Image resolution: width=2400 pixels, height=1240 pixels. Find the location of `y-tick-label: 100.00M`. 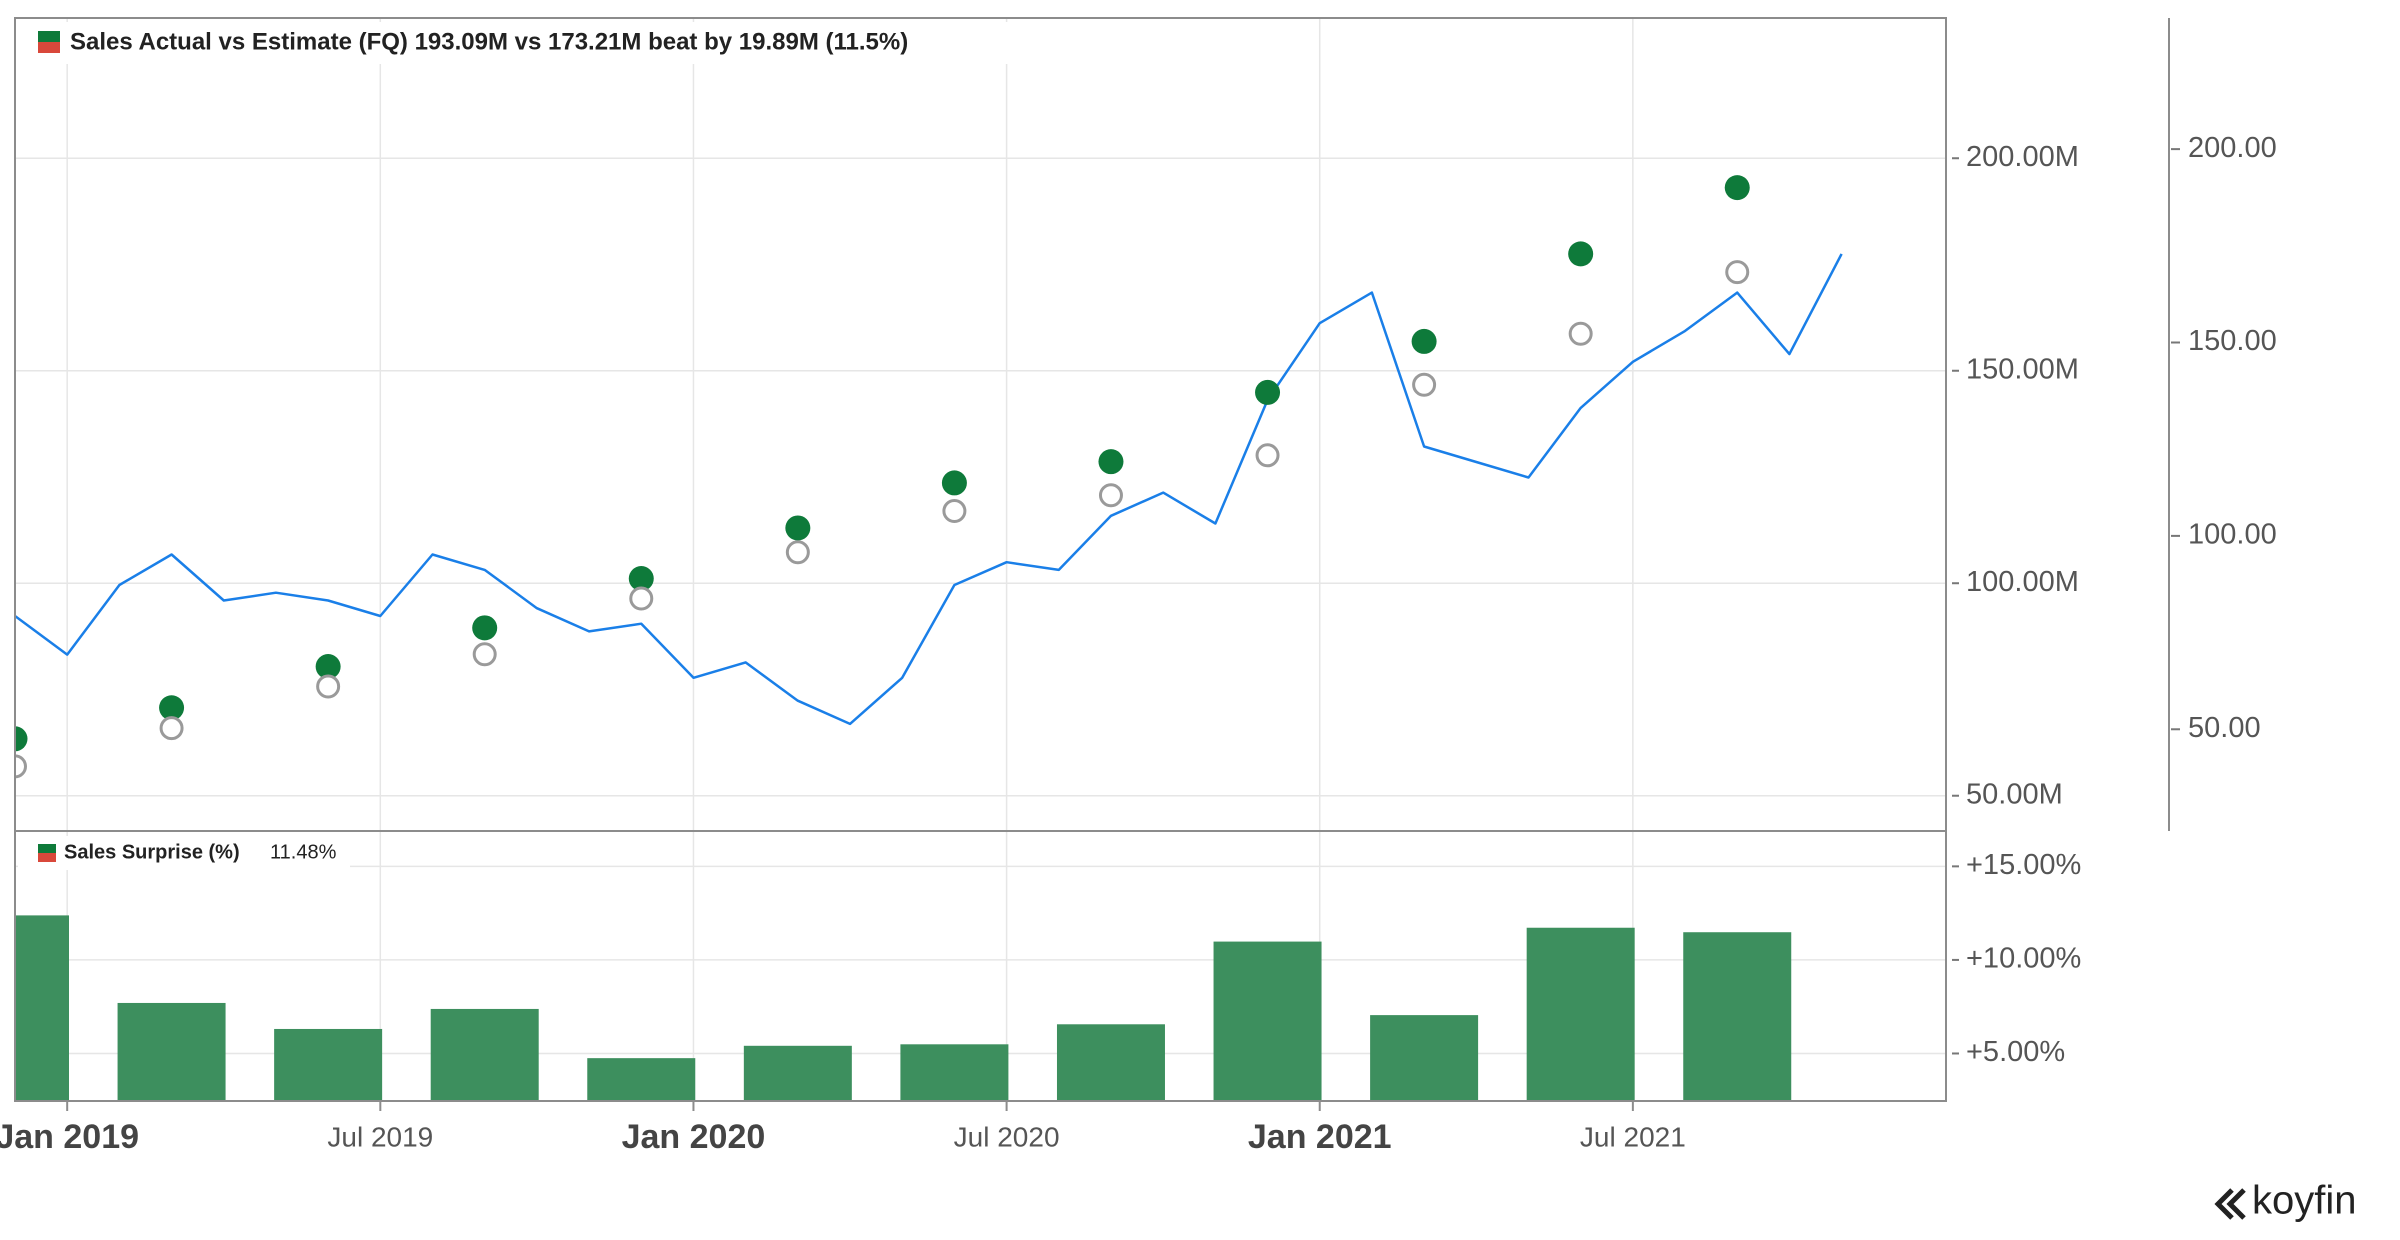

y-tick-label: 100.00M is located at coordinates (2022, 582).